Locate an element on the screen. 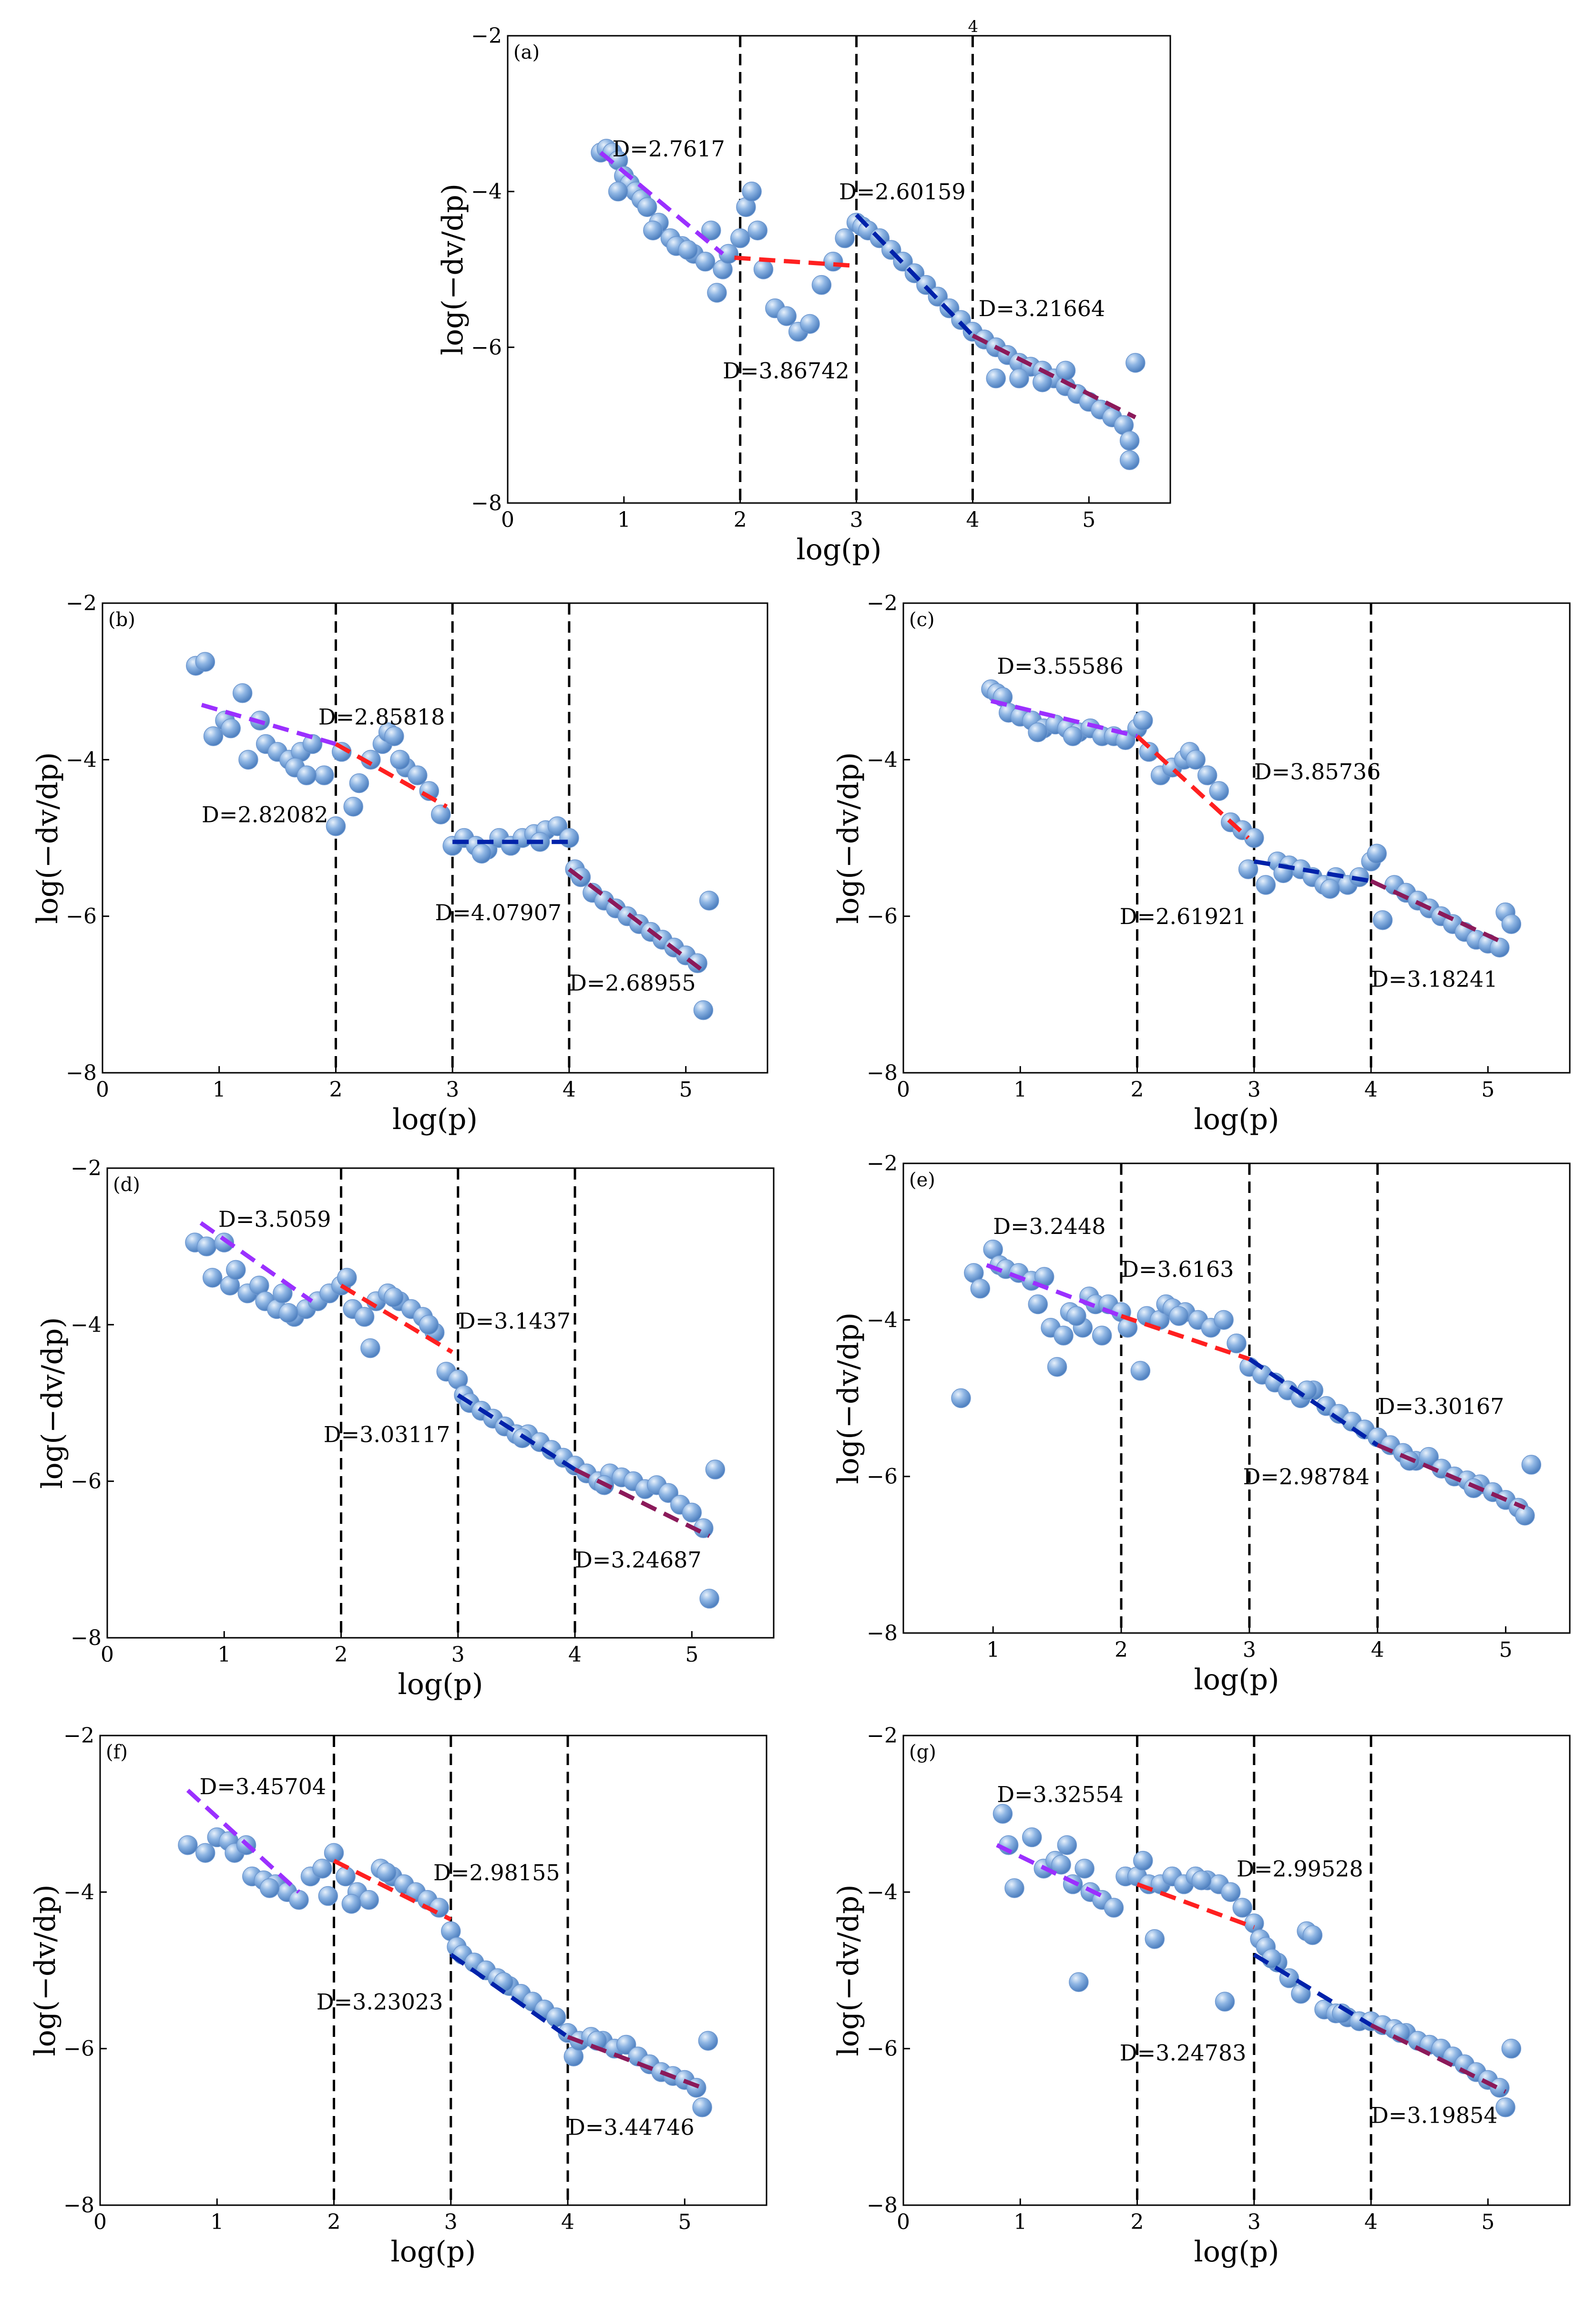 The height and width of the screenshot is (2301, 1596). fractal-dimension-label: D=3.1437 is located at coordinates (514, 1321).